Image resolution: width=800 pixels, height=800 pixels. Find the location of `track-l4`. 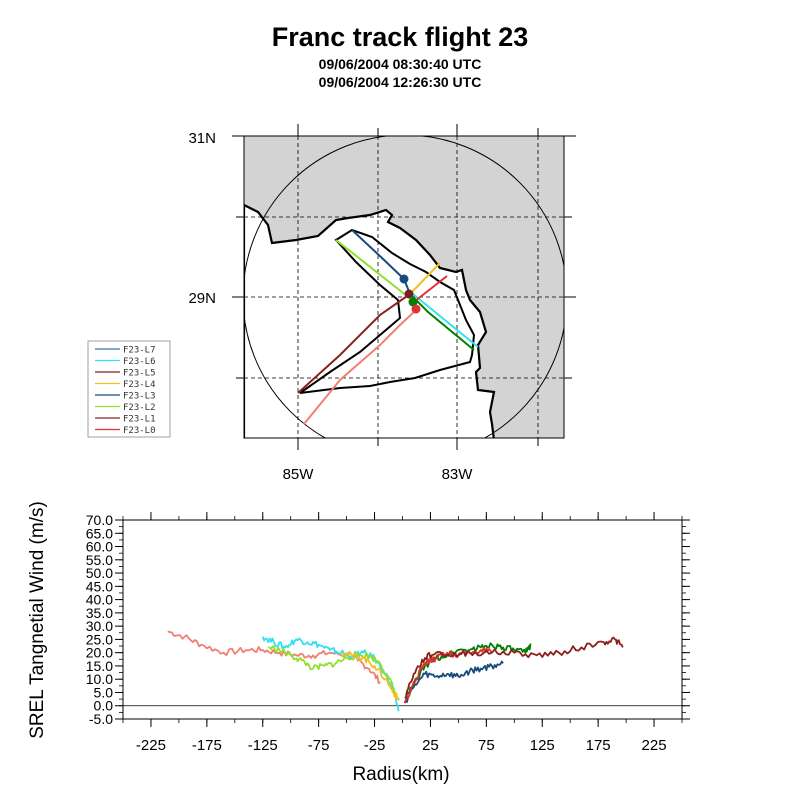

track-l4 is located at coordinates (425, 278).